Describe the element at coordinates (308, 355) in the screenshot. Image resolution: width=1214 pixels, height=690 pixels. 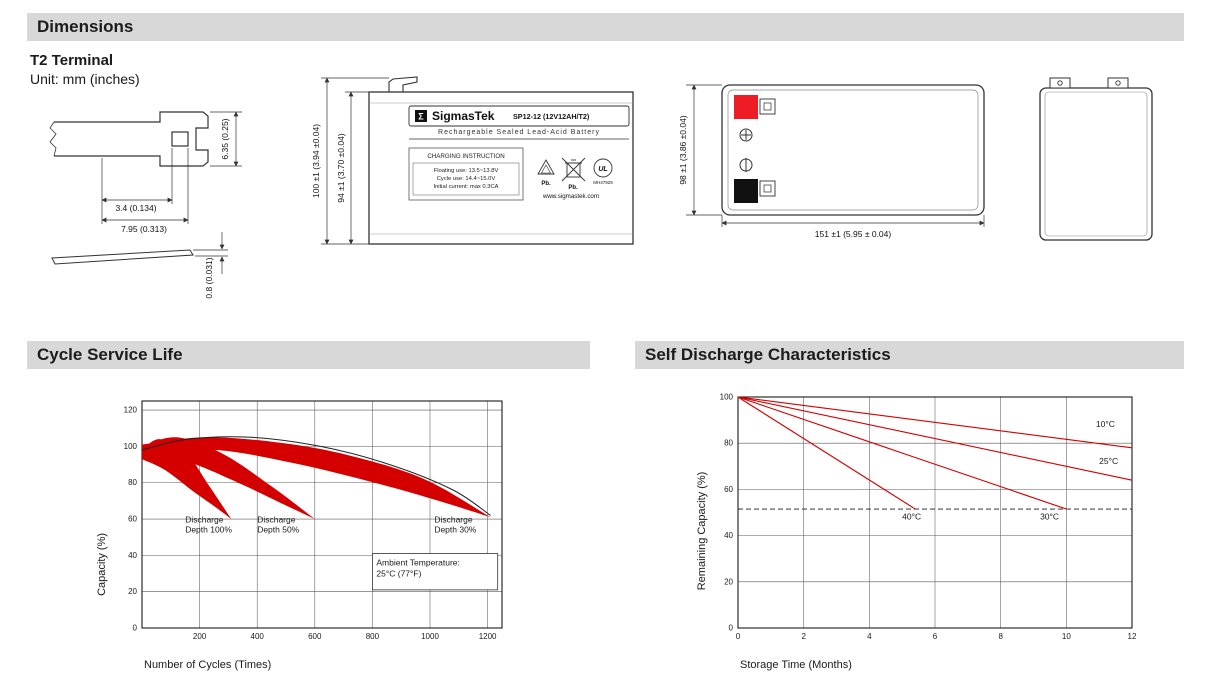
I see `cycle-life-section-header: Cycle Service Life` at that location.